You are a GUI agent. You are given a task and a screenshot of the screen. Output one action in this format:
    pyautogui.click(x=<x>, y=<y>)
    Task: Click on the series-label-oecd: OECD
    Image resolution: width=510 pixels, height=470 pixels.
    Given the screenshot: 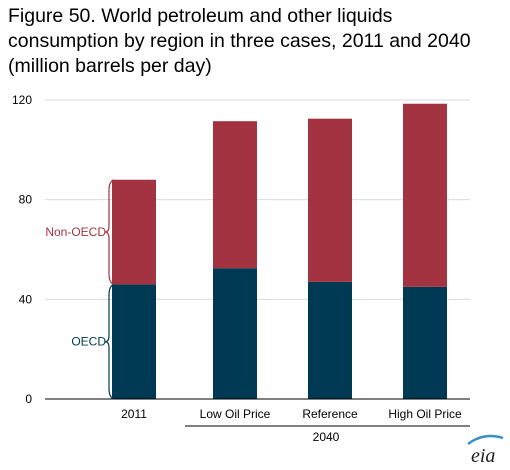 What is the action you would take?
    pyautogui.click(x=88, y=342)
    